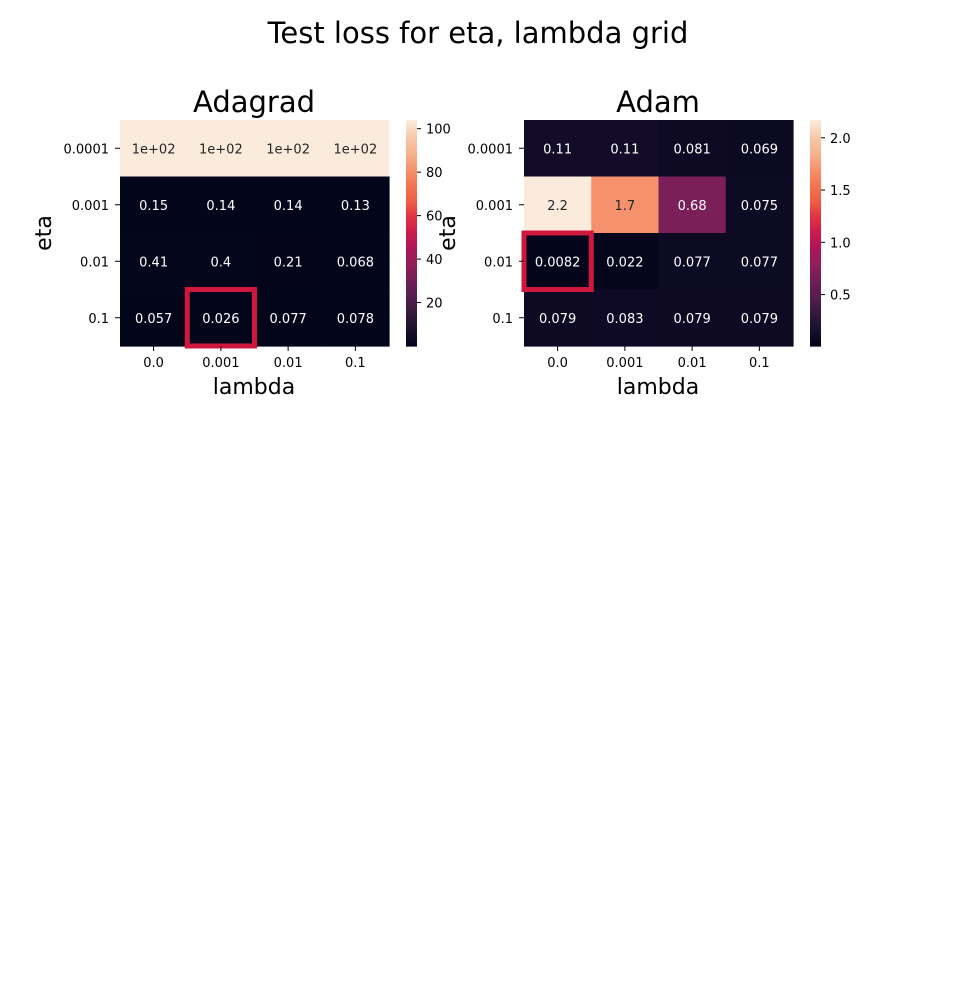 The width and height of the screenshot is (956, 999). I want to click on cell-annotation: 0.21, so click(288, 262).